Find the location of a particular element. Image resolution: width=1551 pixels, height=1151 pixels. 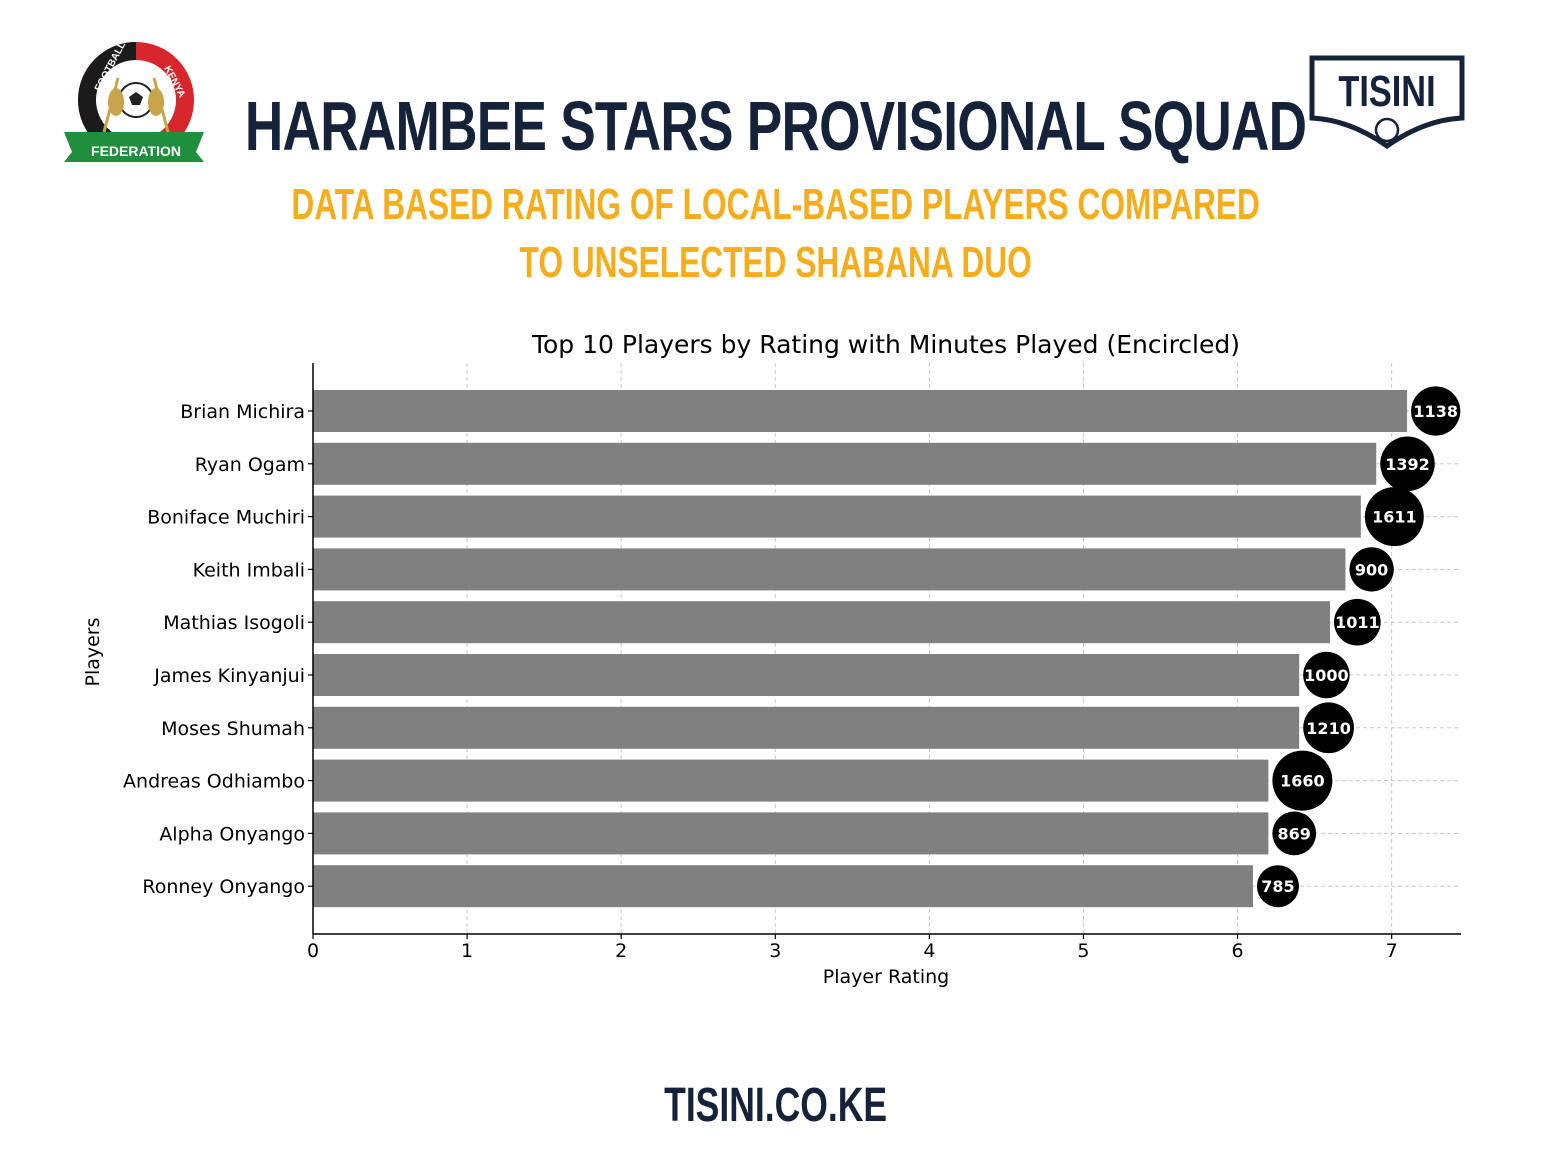

football-patch is located at coordinates (136, 98).